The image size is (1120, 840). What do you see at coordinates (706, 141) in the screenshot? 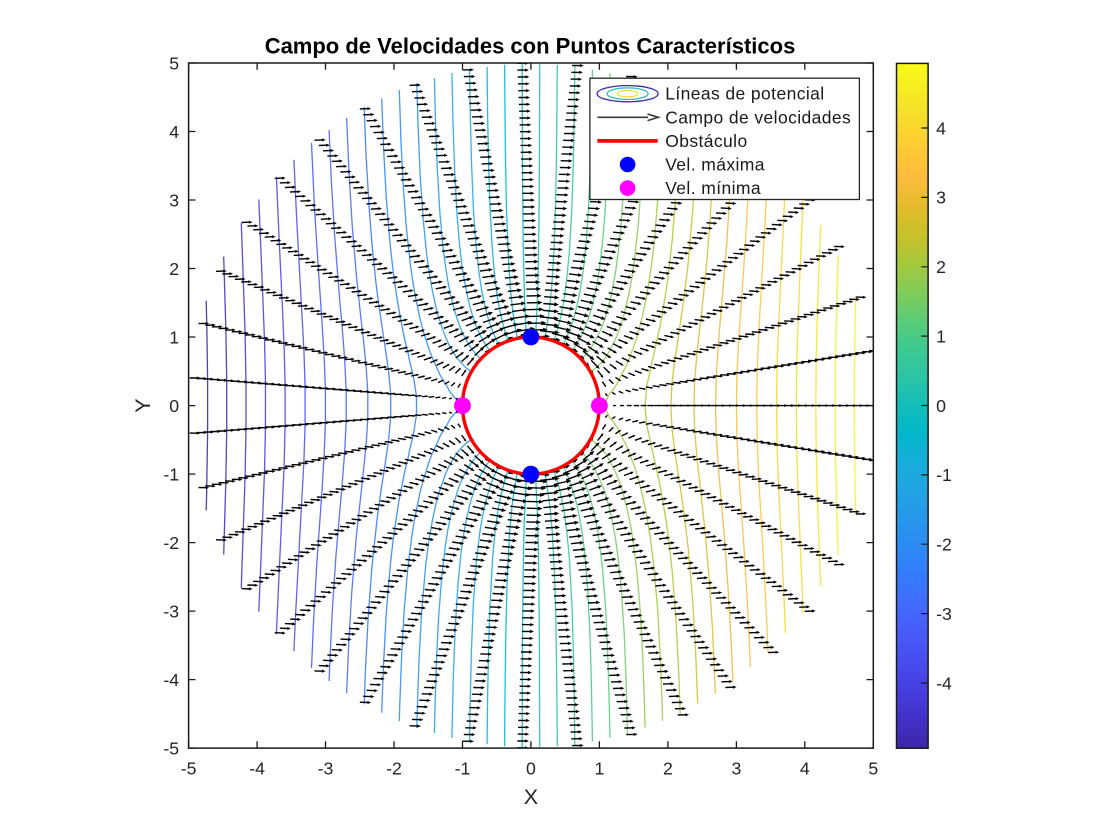
I see `svg-text: Obstáculo` at bounding box center [706, 141].